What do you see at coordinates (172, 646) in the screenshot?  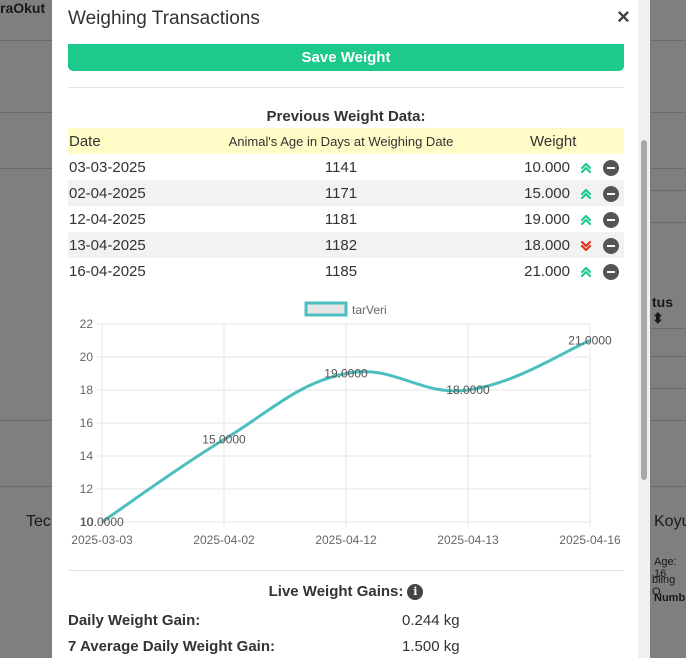 I see `avg7-gain-label: 7 Average Daily Weight Gain:` at bounding box center [172, 646].